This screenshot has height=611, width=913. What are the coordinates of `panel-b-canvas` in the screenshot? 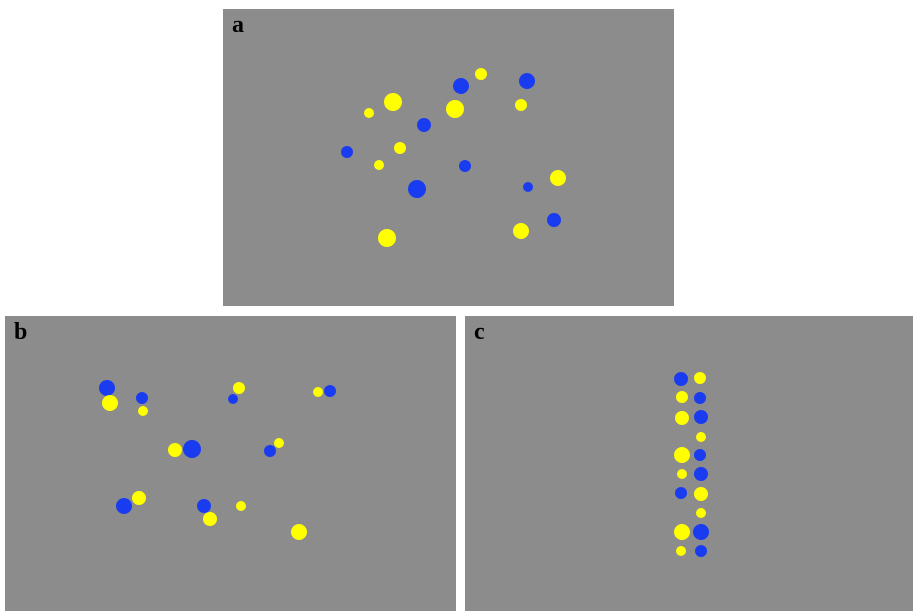 It's located at (217, 460).